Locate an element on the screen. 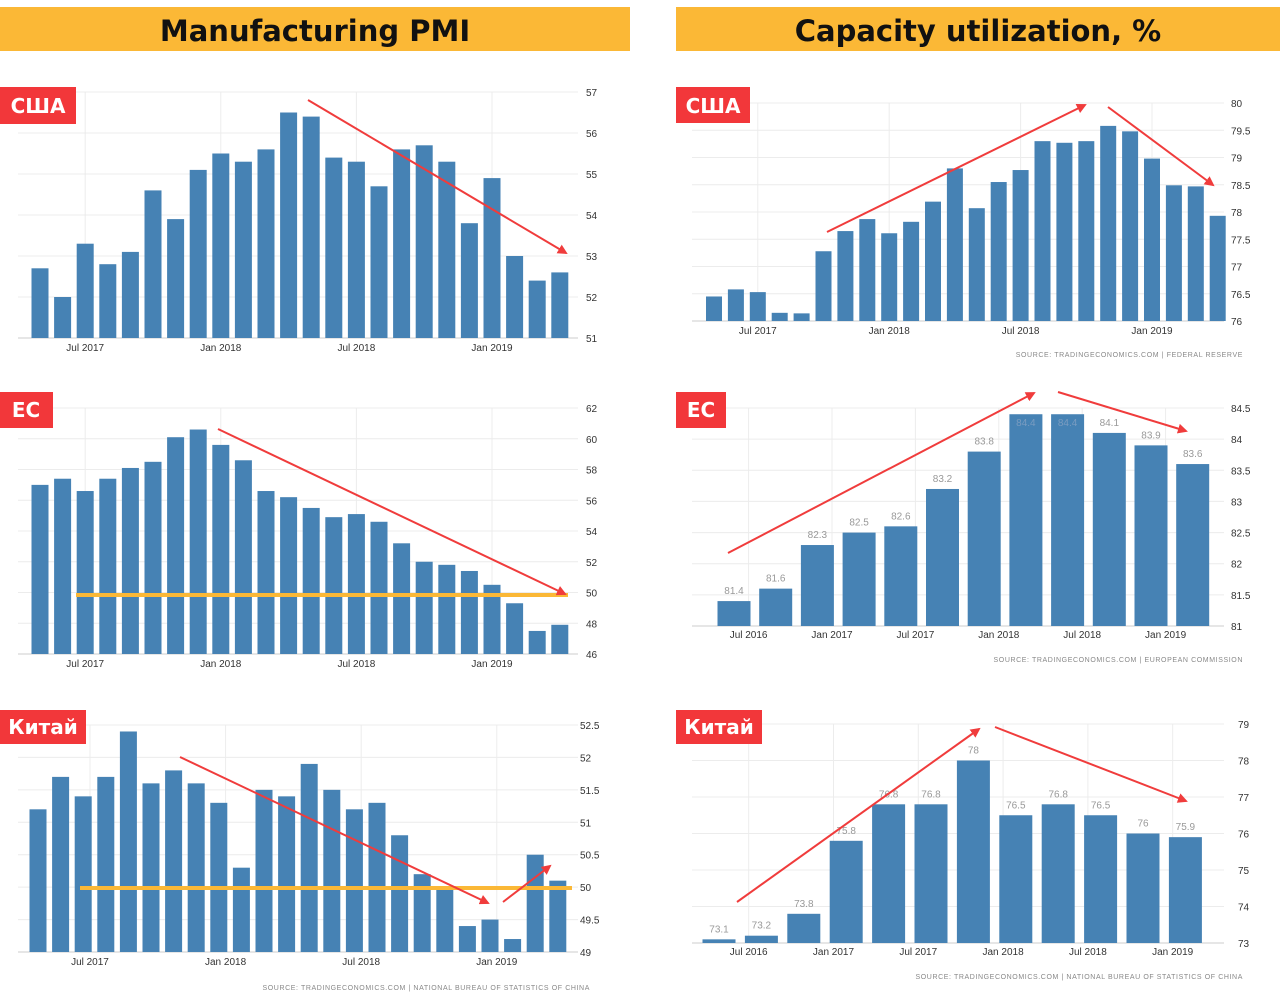 The height and width of the screenshot is (1001, 1280). header-right-title: Capacity utilization, % is located at coordinates (978, 31).